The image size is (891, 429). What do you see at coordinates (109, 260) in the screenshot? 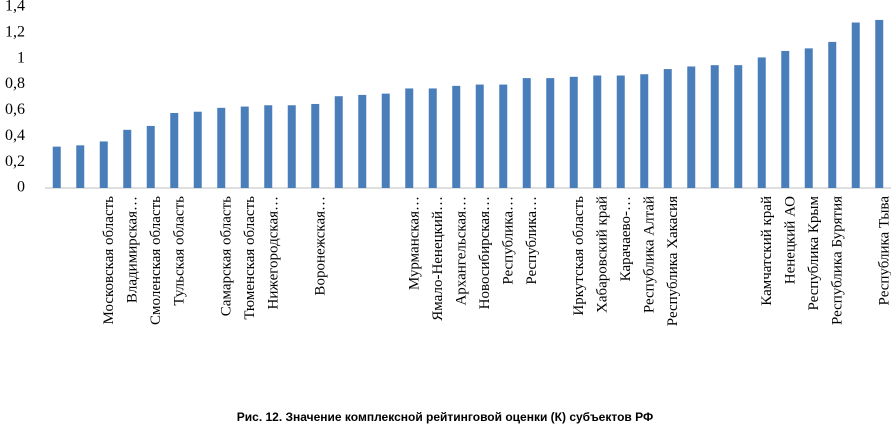
I see `x-tick-label: Московская область` at bounding box center [109, 260].